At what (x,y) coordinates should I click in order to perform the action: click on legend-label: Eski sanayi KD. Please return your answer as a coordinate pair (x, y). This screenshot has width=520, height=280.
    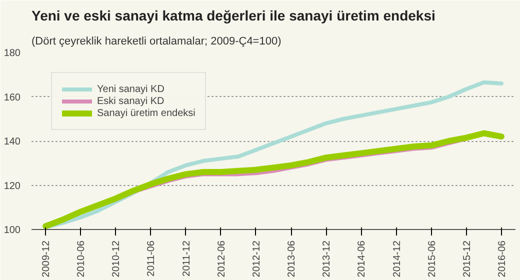
    Looking at the image, I should click on (130, 101).